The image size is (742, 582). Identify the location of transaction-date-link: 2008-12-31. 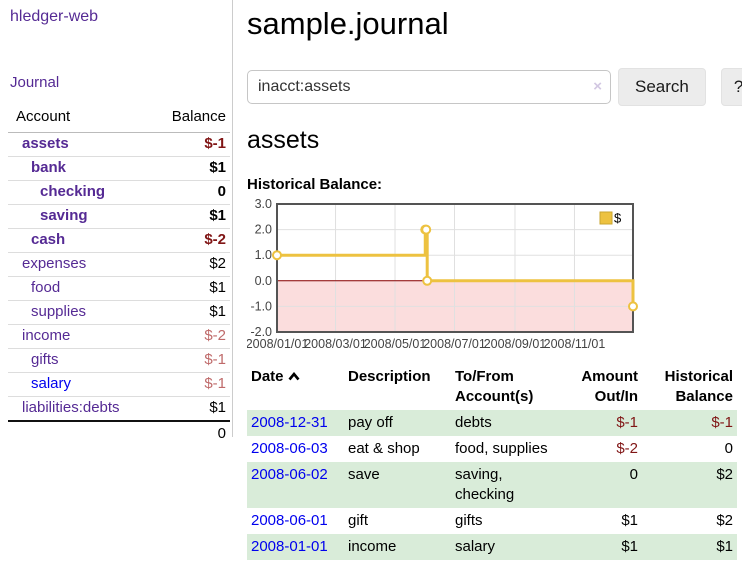
(289, 422).